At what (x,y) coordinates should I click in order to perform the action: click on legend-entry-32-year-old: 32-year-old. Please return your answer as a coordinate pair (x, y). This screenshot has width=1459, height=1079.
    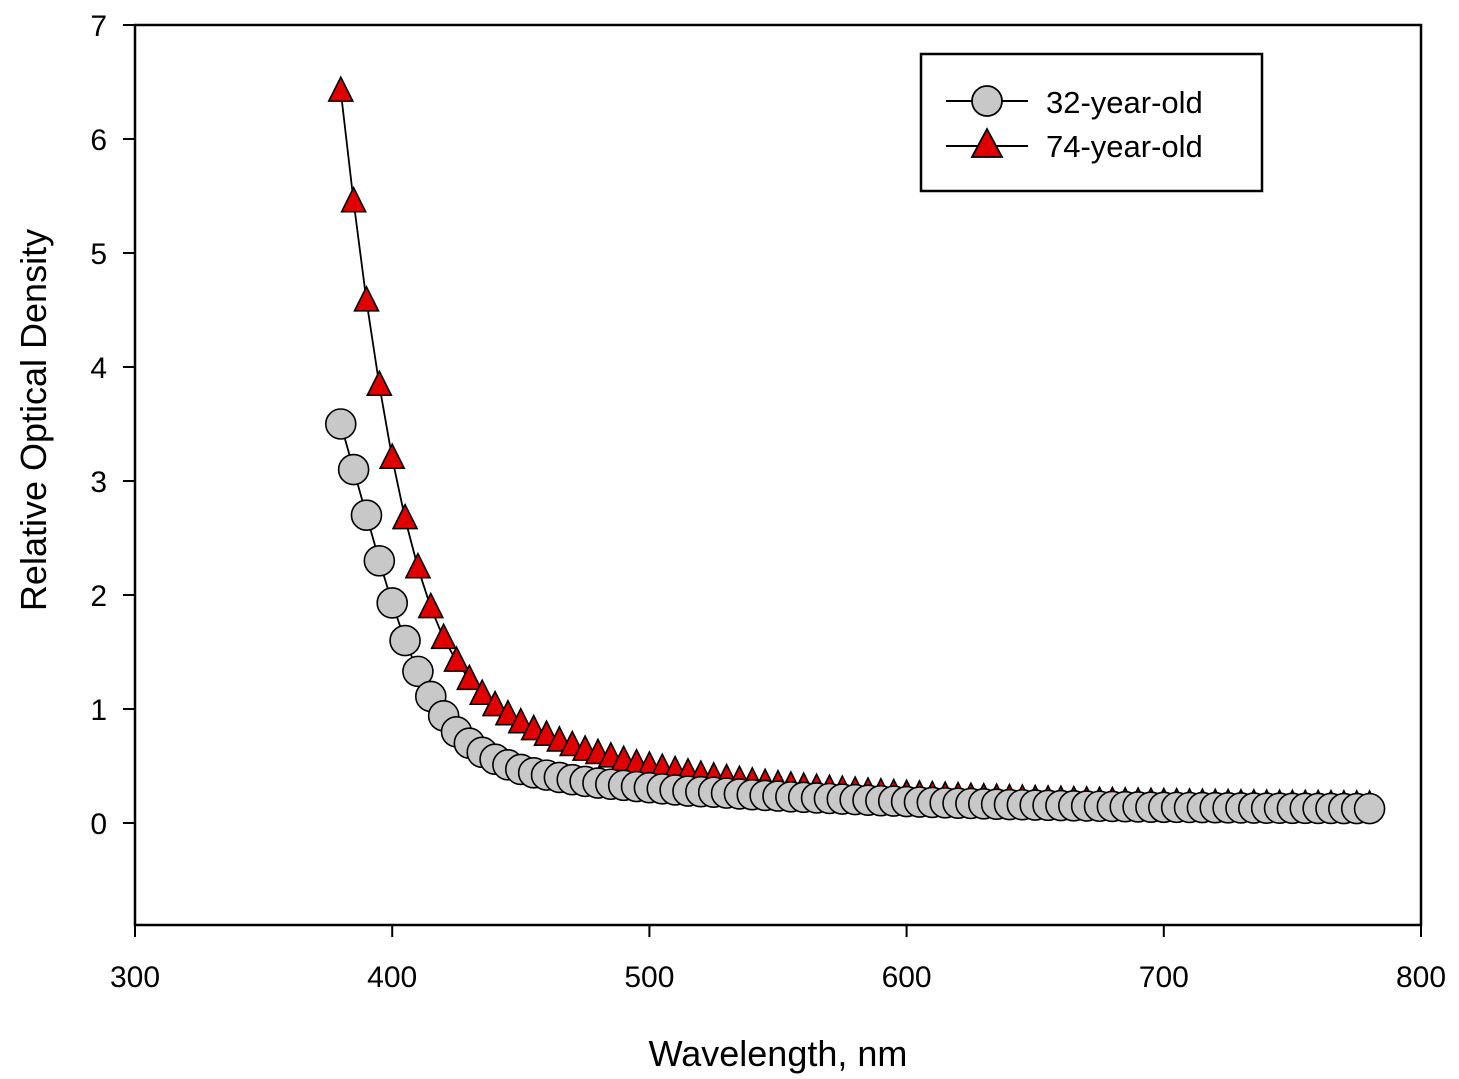
    Looking at the image, I should click on (1074, 102).